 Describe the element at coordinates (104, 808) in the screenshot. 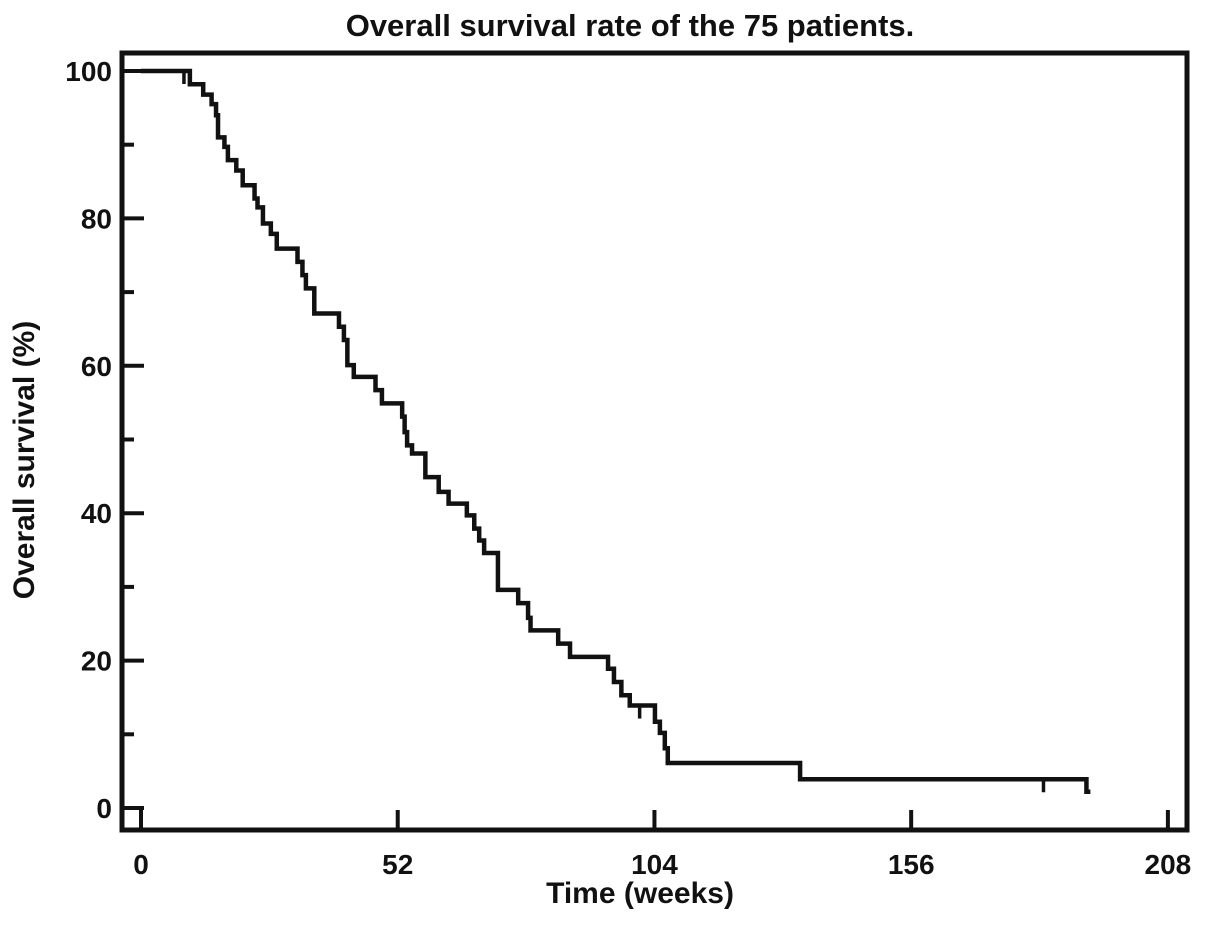

I see `y-tick-label: 0` at that location.